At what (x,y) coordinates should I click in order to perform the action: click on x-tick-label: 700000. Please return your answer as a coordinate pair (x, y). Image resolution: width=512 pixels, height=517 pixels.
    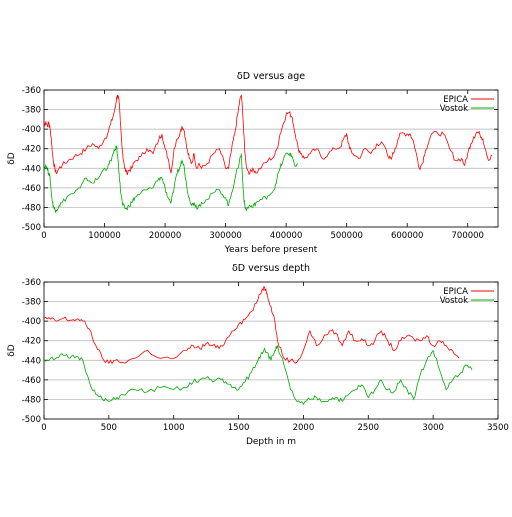
    Looking at the image, I should click on (468, 236).